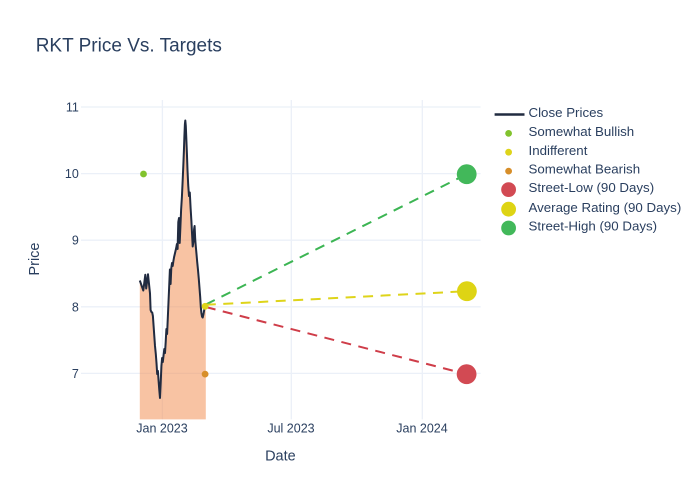 This screenshot has height=500, width=700. What do you see at coordinates (582, 131) in the screenshot?
I see `svg-text: Somewhat Bullish` at bounding box center [582, 131].